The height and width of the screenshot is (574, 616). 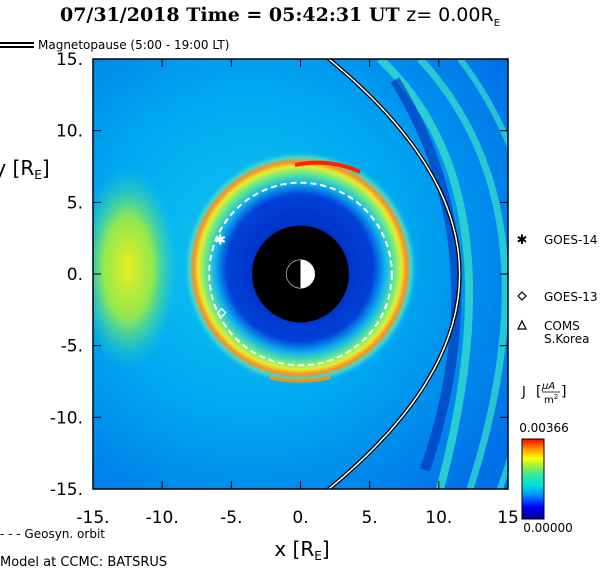 What do you see at coordinates (220, 241) in the screenshot?
I see `goes-14-marker: ✱` at bounding box center [220, 241].